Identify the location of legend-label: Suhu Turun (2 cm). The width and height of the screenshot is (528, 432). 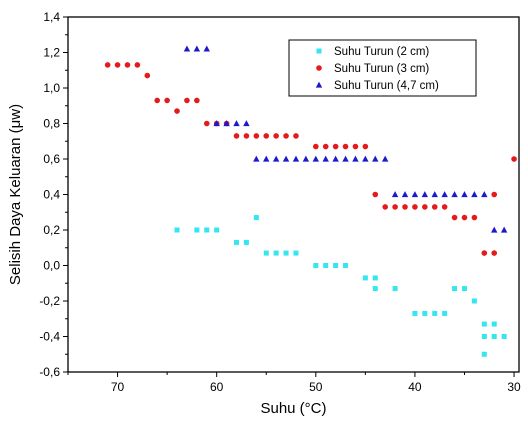
(381, 52).